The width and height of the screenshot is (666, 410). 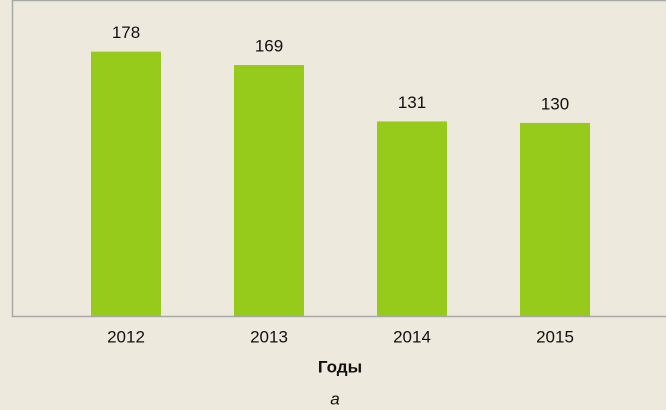 What do you see at coordinates (412, 102) in the screenshot?
I see `data-label: 131` at bounding box center [412, 102].